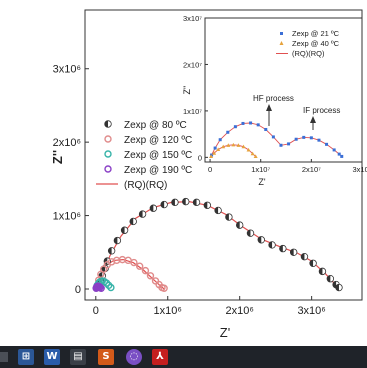  Describe the element at coordinates (192, 18) in the screenshot. I see `inset-y-tick-label: 3x10⁷` at that location.